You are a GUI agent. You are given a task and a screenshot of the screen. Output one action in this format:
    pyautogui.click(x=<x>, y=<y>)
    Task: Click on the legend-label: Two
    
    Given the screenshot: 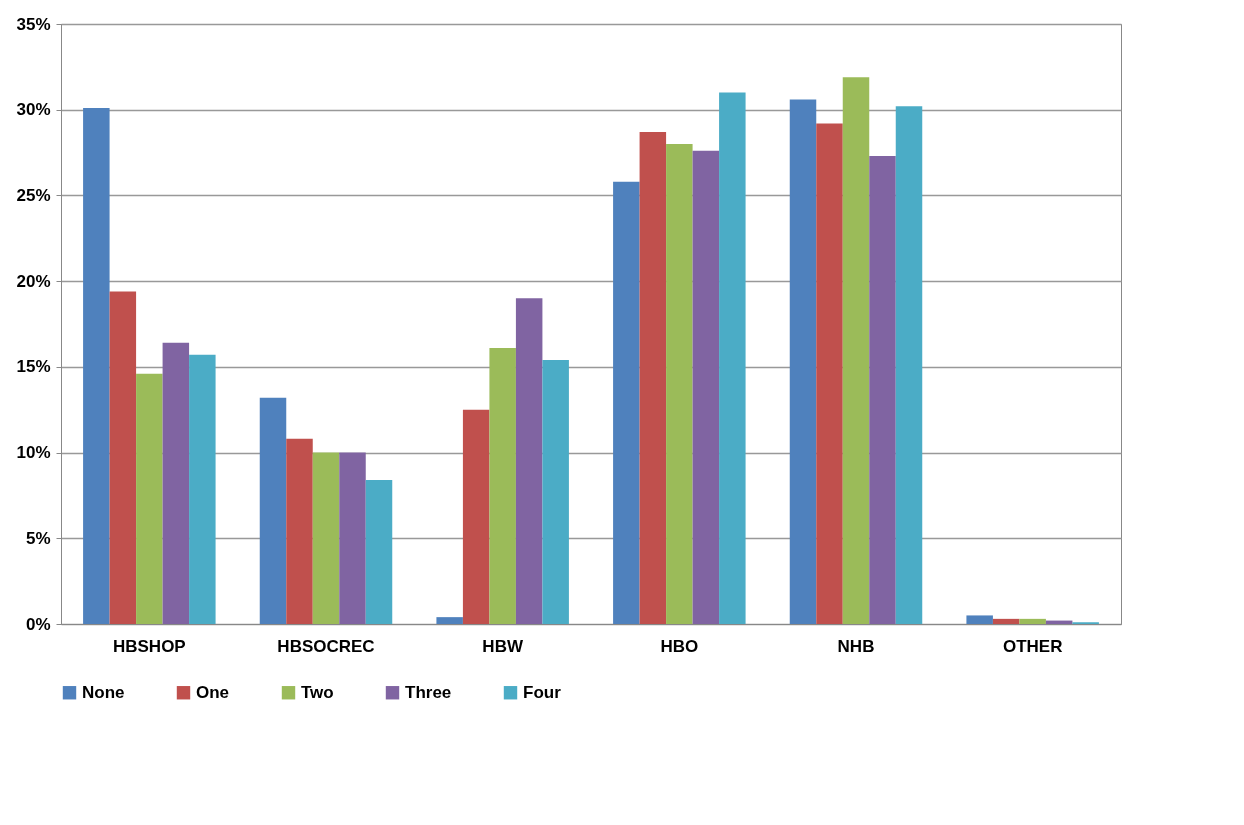 What is the action you would take?
    pyautogui.click(x=317, y=692)
    